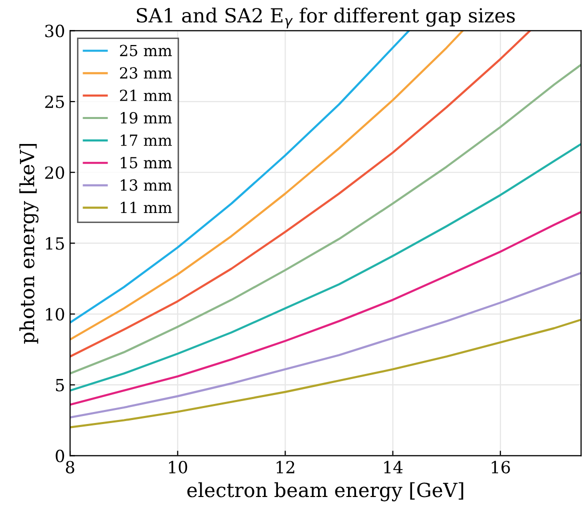 This screenshot has width=584, height=512. What do you see at coordinates (501, 467) in the screenshot?
I see `x-tick-label: 16` at bounding box center [501, 467].